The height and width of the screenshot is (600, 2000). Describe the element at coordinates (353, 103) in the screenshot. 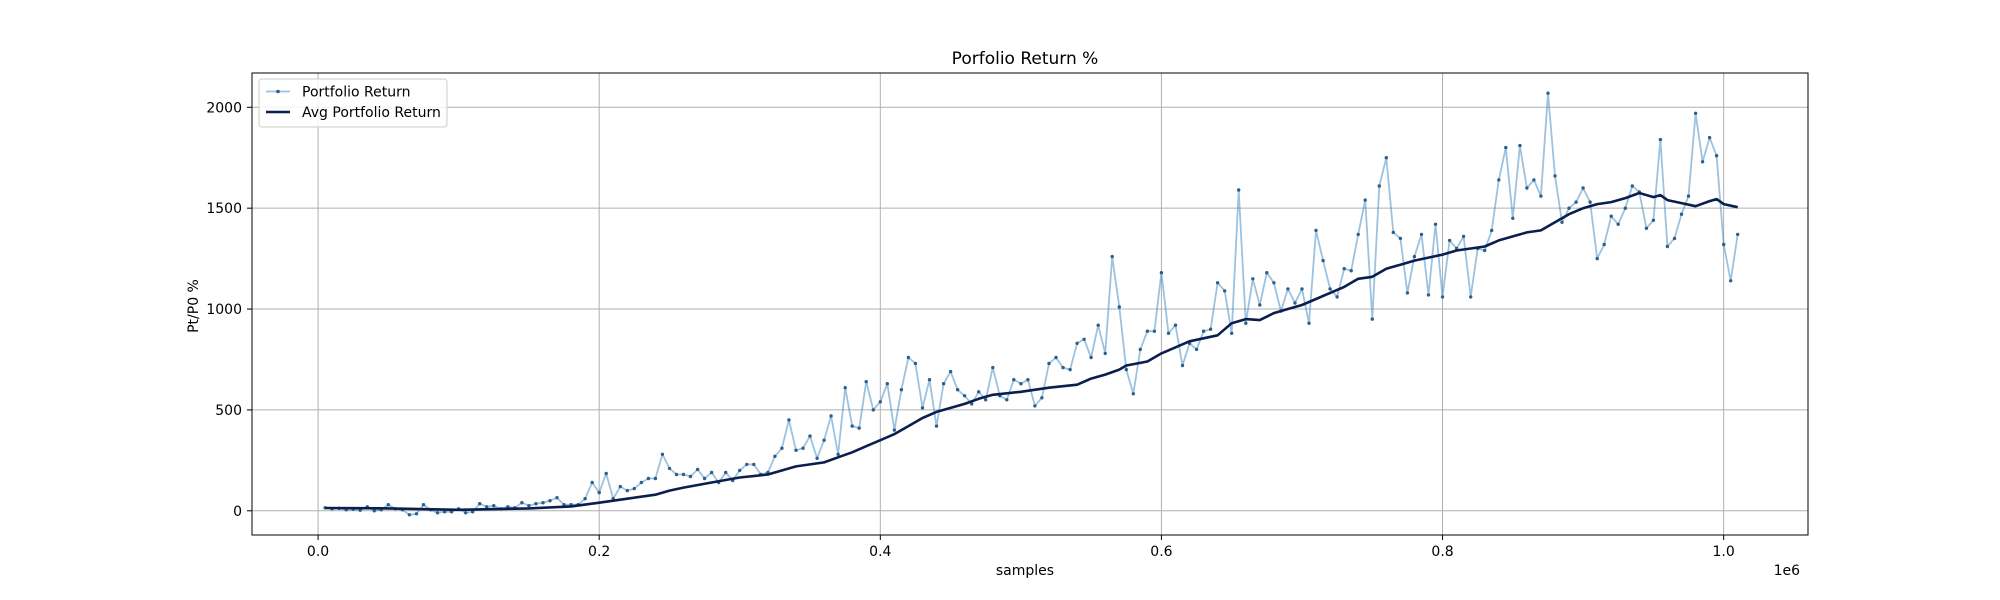

I see `legend: Portfolio Return Avg Portfolio Return` at that location.